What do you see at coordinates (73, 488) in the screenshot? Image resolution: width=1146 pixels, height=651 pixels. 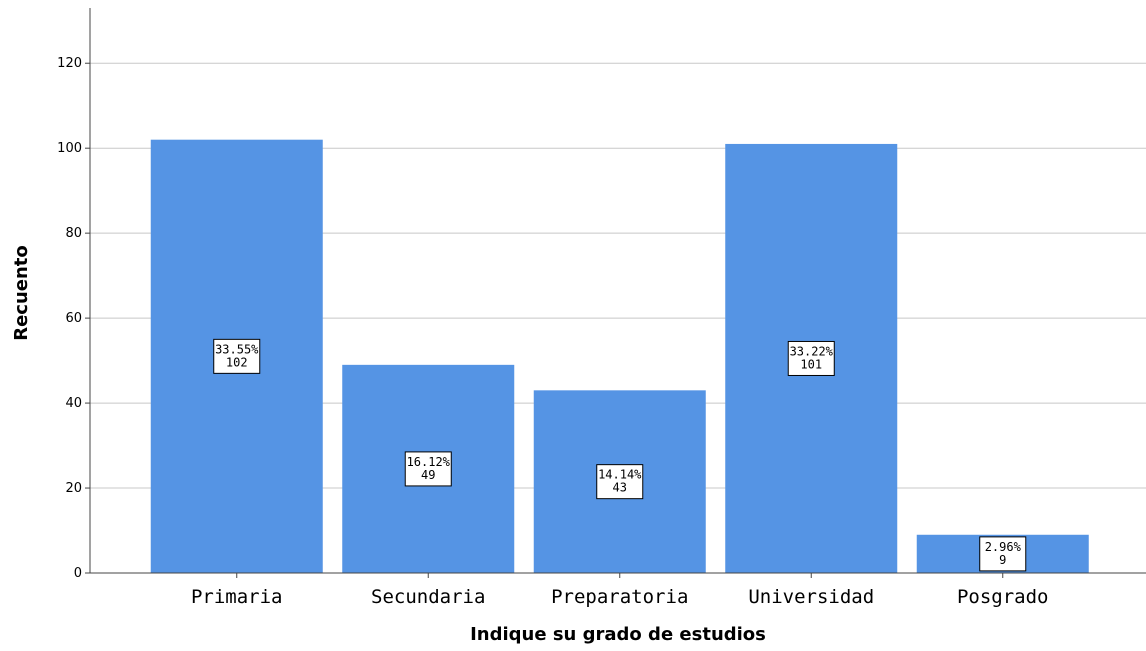 I see `y-tick-label: 20` at bounding box center [73, 488].